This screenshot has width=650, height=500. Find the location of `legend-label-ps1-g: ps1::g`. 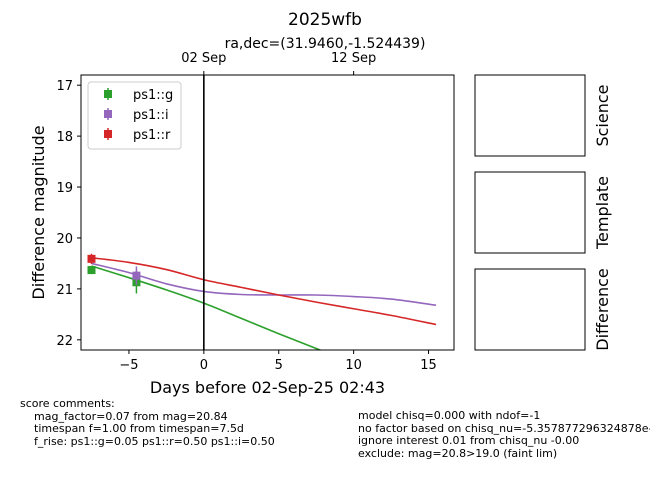

legend-label-ps1-g: ps1::g is located at coordinates (153, 95).